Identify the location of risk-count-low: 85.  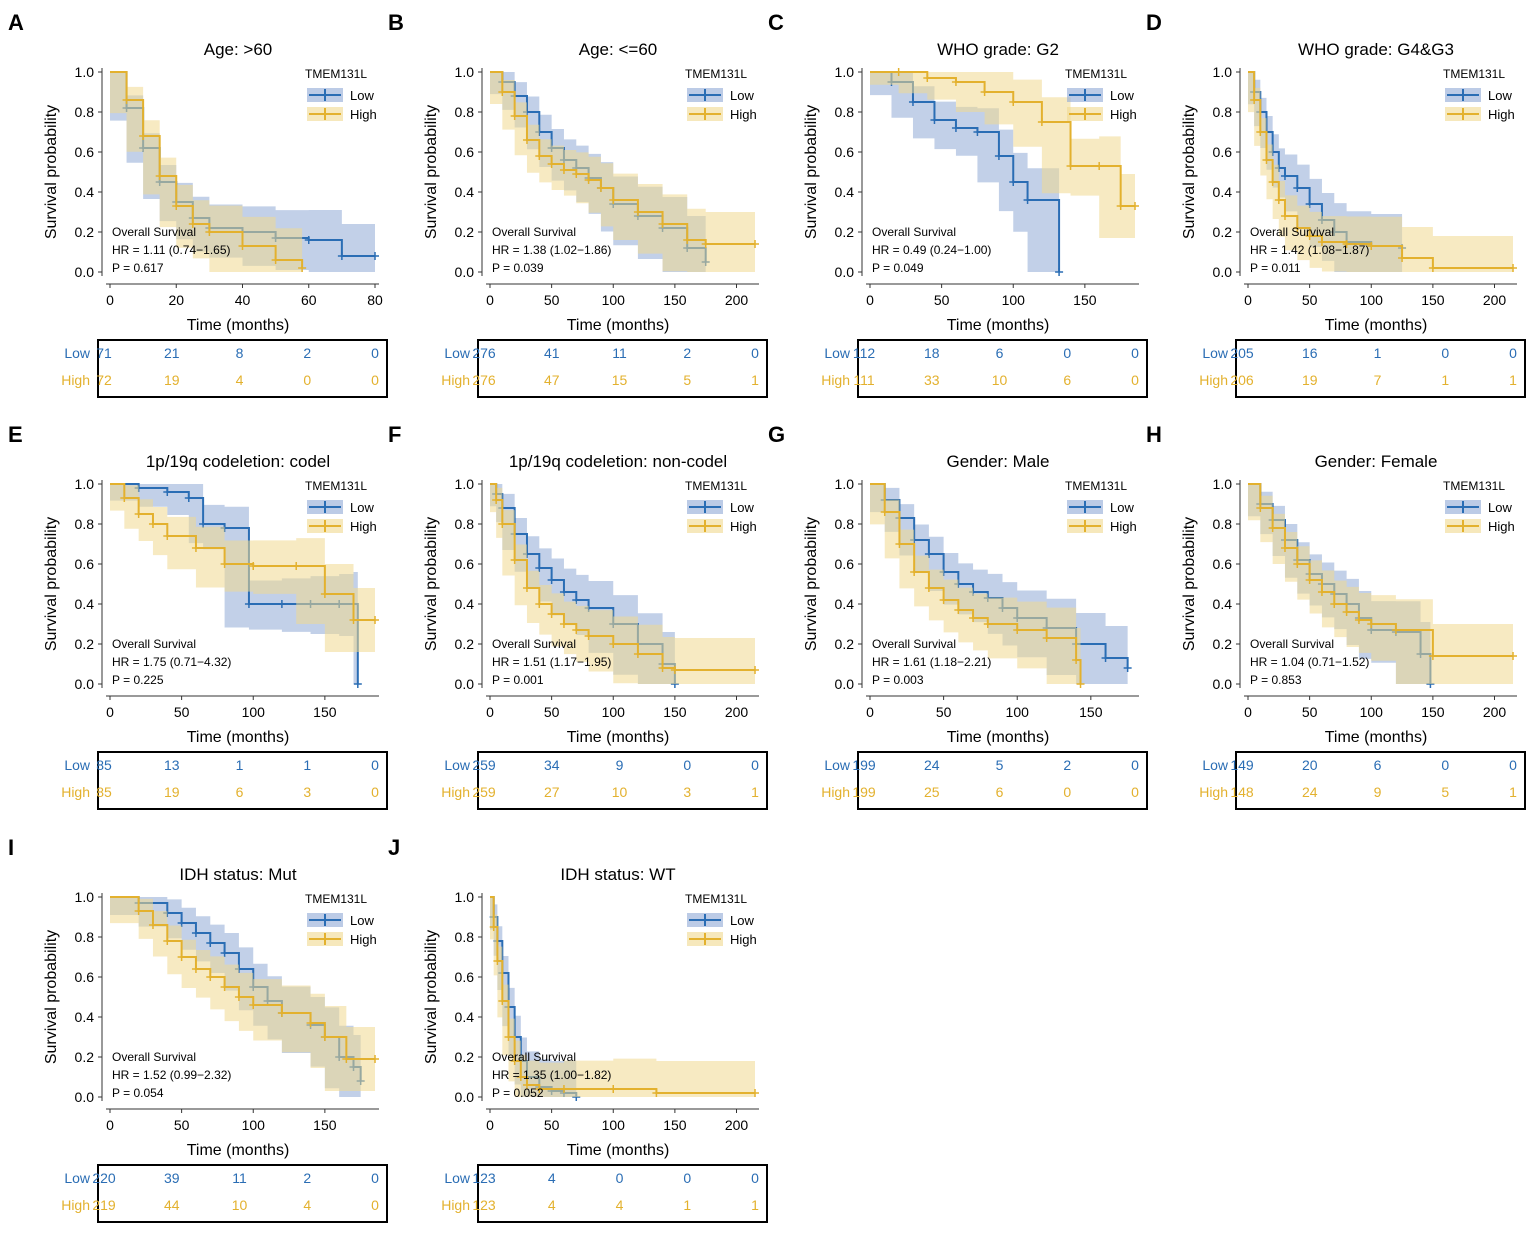
(104, 765).